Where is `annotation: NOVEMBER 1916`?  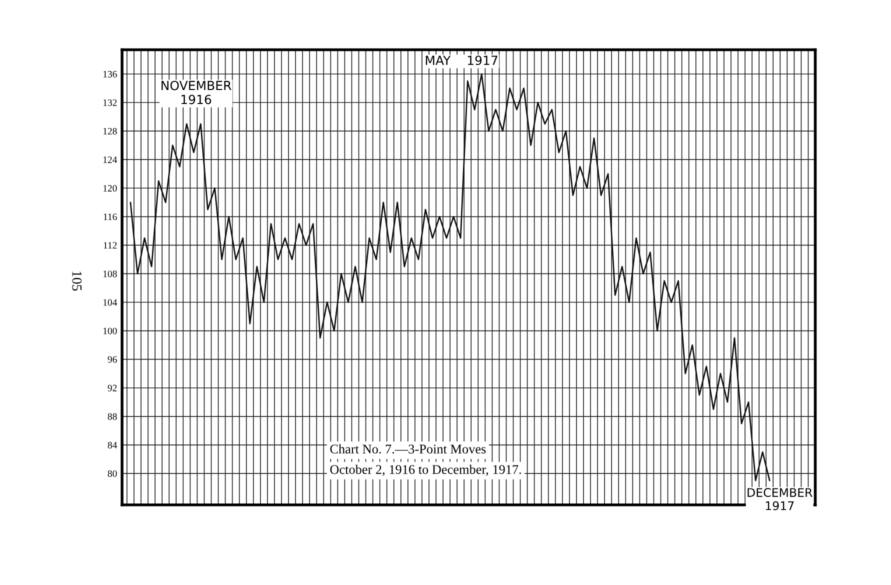 annotation: NOVEMBER 1916 is located at coordinates (197, 92).